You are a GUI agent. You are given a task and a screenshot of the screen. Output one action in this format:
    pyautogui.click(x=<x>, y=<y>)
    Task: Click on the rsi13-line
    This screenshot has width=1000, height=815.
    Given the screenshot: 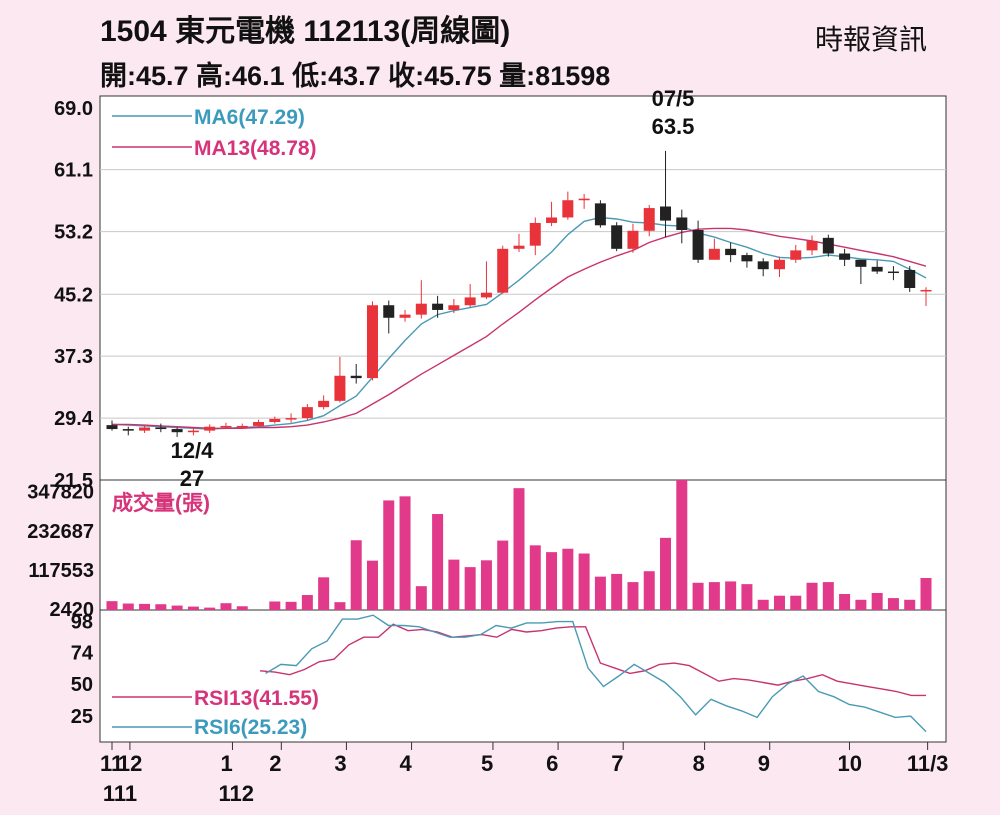 What is the action you would take?
    pyautogui.click(x=592, y=660)
    